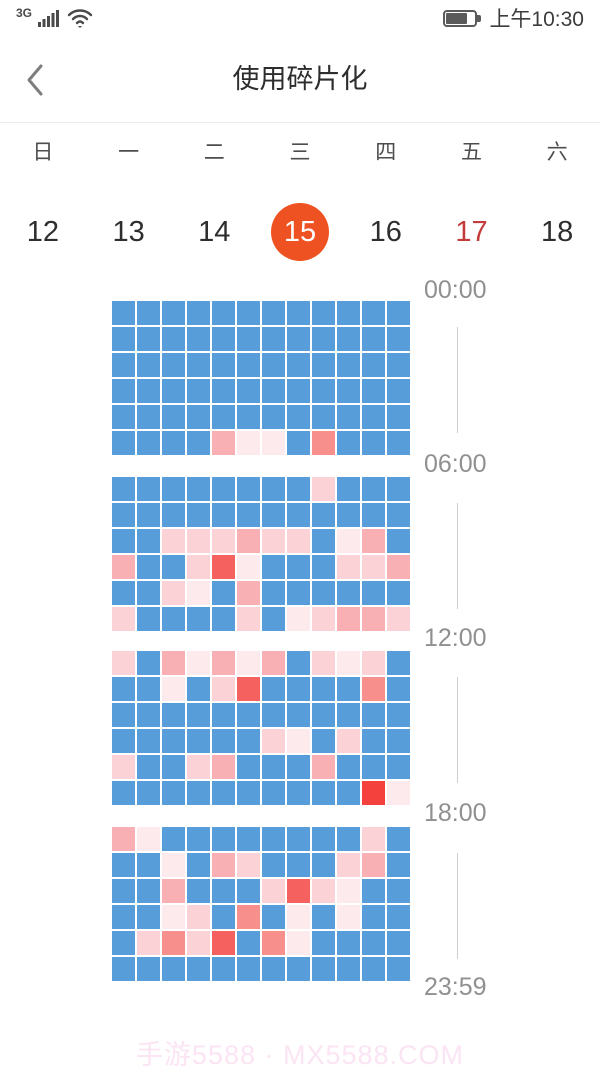 The width and height of the screenshot is (600, 1067). Describe the element at coordinates (557, 232) in the screenshot. I see `date-cell-18: 18` at that location.